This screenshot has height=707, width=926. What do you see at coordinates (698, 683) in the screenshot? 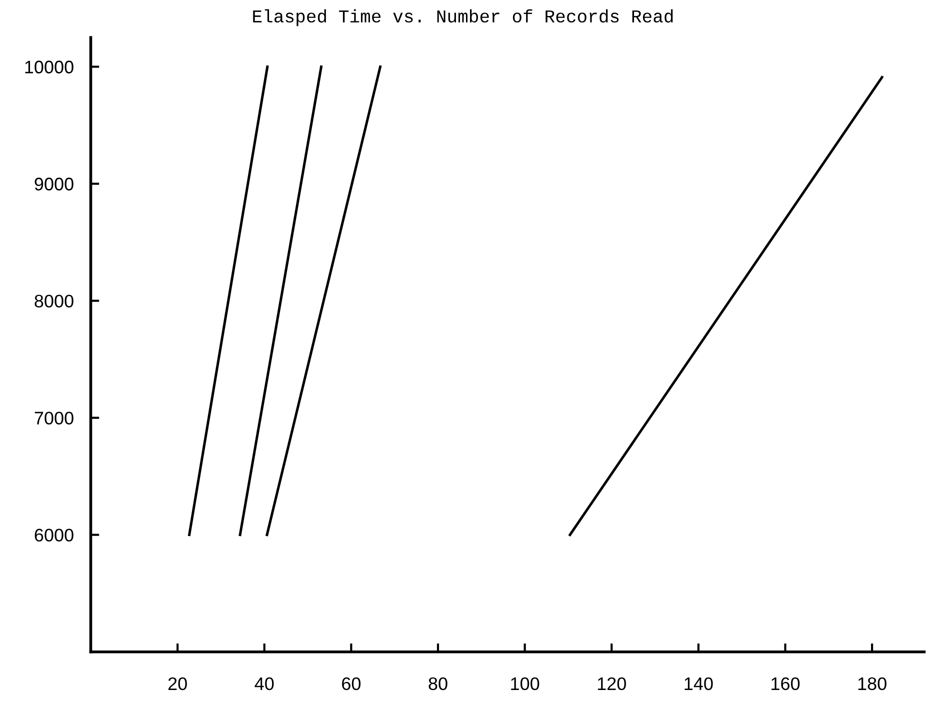
I see `x-tick-label: 140` at bounding box center [698, 683].